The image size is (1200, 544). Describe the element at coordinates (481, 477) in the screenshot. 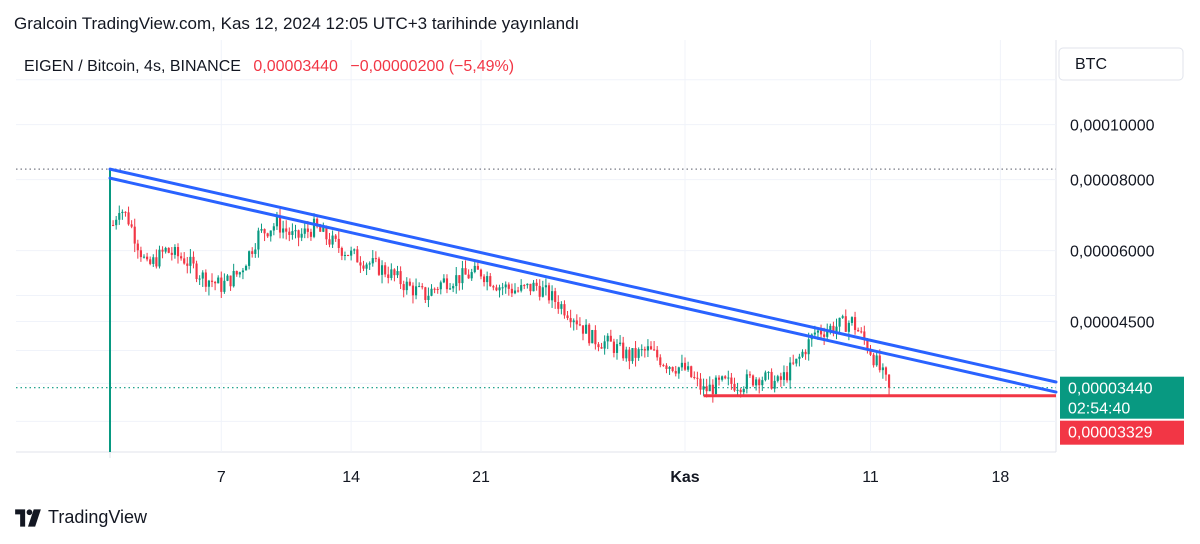

I see `time-tick-label: 21` at that location.